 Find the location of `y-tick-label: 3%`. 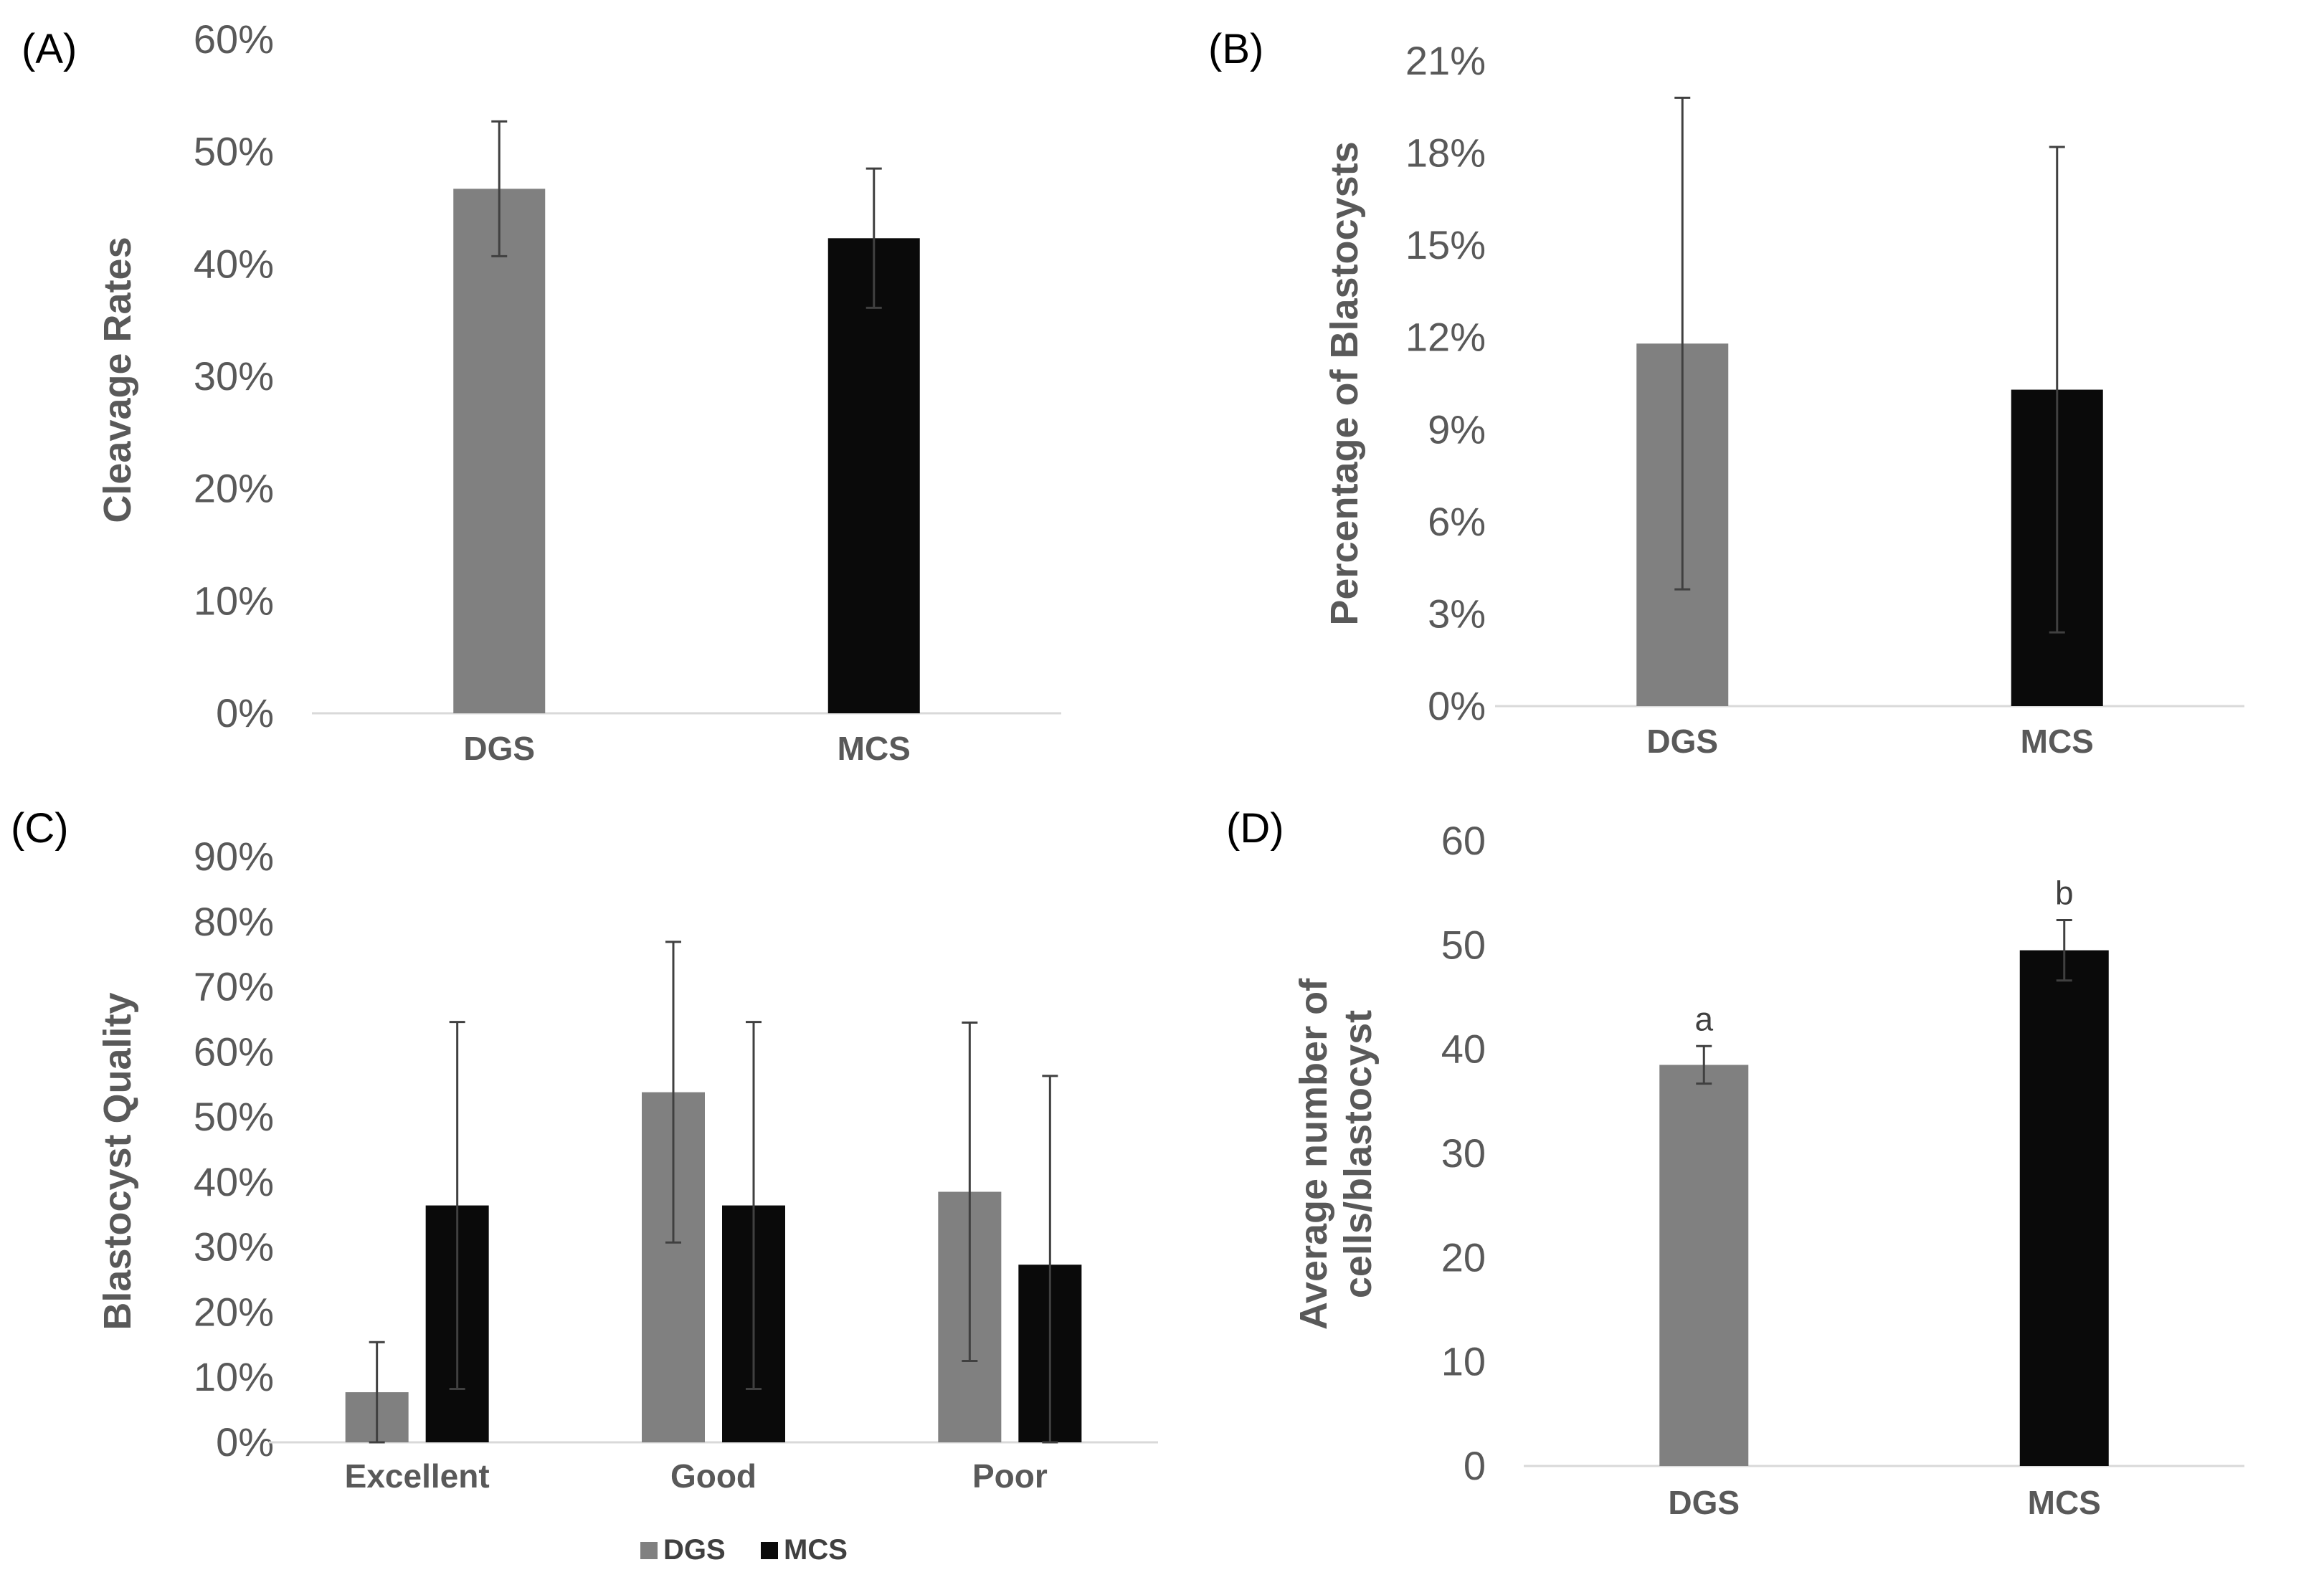

y-tick-label: 3% is located at coordinates (1457, 613).